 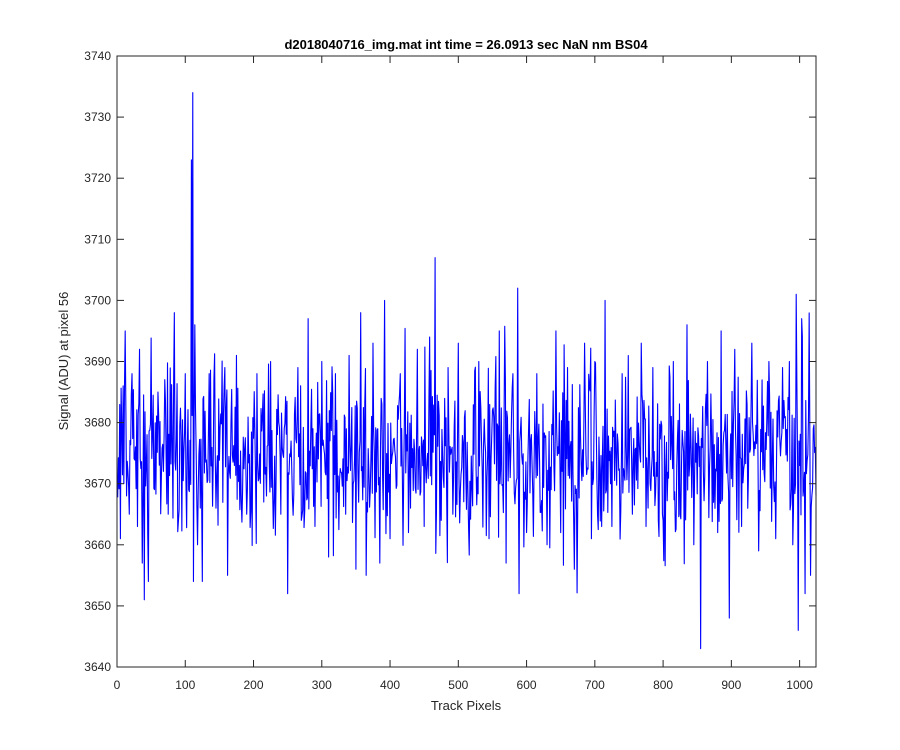 What do you see at coordinates (254, 685) in the screenshot?
I see `x-tick-label: 200` at bounding box center [254, 685].